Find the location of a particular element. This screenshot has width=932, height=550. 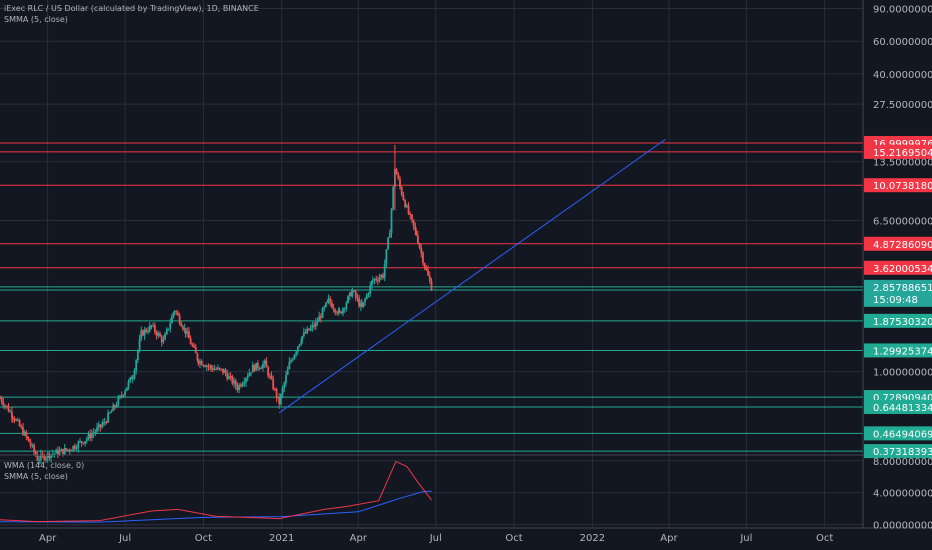

time-axis: Apr Jul Oct 2021 Apr Jul Oct 2022 Apr Jul Oct is located at coordinates (436, 538).